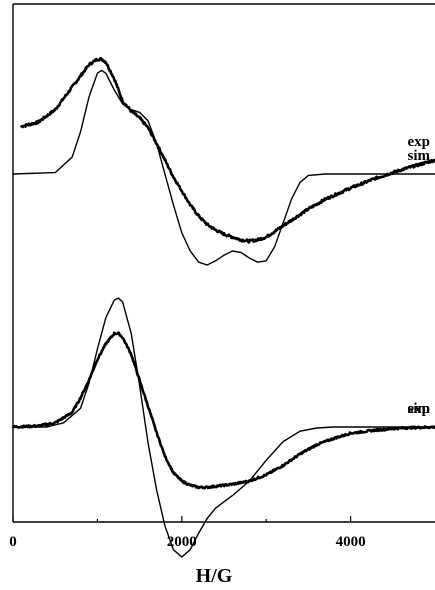 The height and width of the screenshot is (590, 435). Describe the element at coordinates (214, 576) in the screenshot. I see `x-axis-title: H/G` at that location.